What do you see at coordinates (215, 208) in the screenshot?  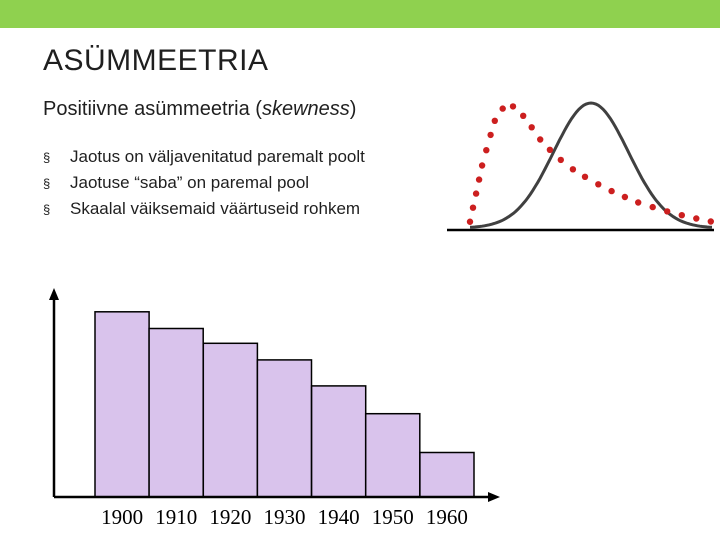 I see `bullet-text: Skaalal väiksemaid väärtuseid rohkem` at bounding box center [215, 208].